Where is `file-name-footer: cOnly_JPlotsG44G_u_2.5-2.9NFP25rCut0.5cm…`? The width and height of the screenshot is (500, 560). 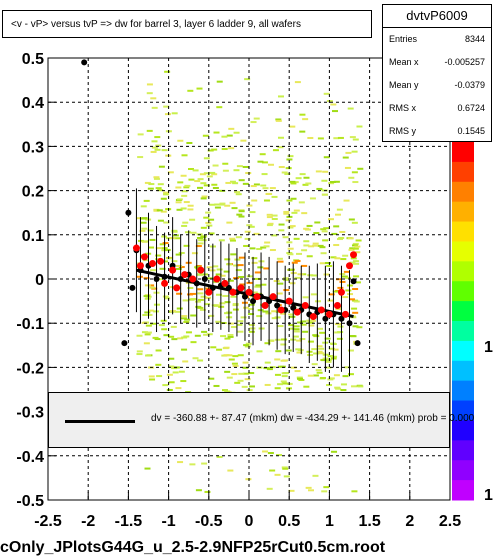 file-name-footer: cOnly_JPlotsG44G_u_2.5-2.9NFP25rCut0.5cm… is located at coordinates (193, 547).